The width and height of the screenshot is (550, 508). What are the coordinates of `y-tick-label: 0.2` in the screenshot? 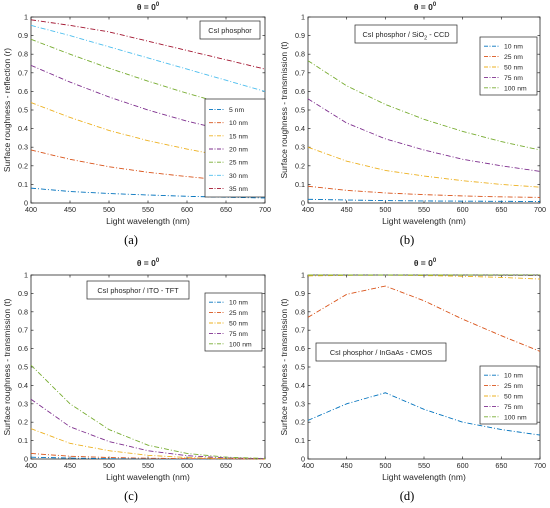 It's located at (23, 422).